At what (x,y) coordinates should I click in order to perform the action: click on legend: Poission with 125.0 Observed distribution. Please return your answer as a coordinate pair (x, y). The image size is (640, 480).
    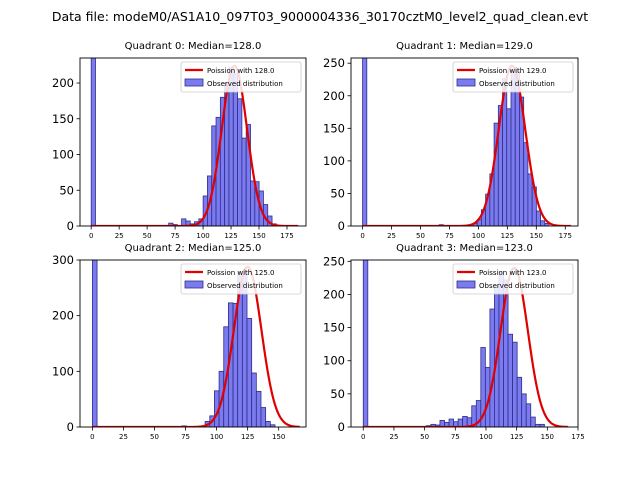
    Looking at the image, I should click on (241, 279).